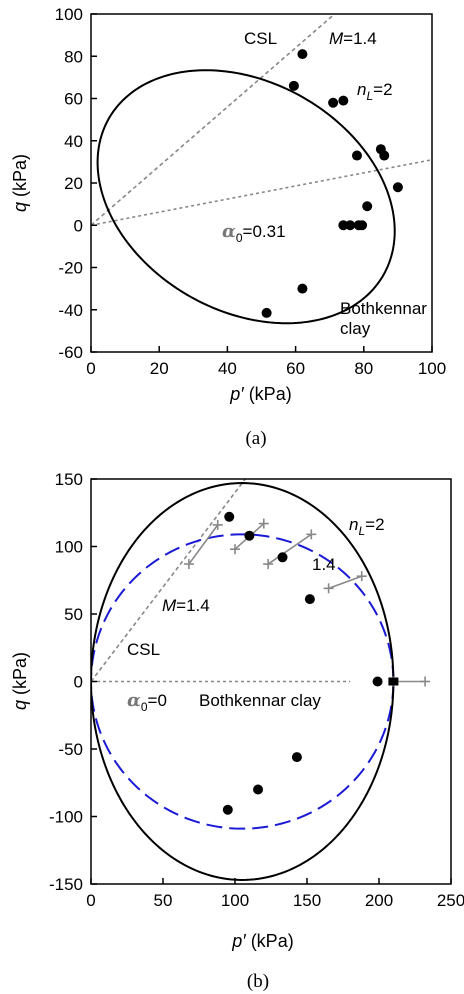 The height and width of the screenshot is (994, 464). What do you see at coordinates (363, 368) in the screenshot?
I see `chart-a-x-tick-label: 80` at bounding box center [363, 368].